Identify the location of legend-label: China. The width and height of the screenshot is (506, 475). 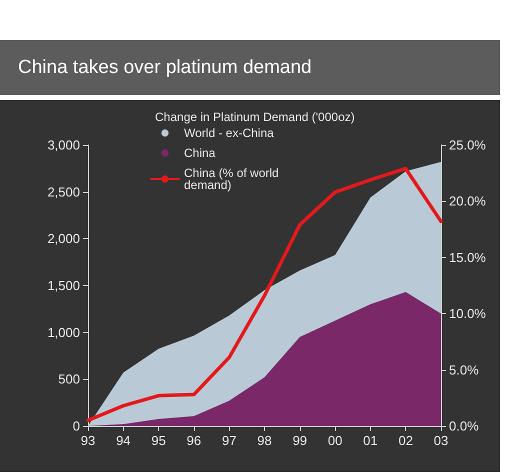
(200, 153).